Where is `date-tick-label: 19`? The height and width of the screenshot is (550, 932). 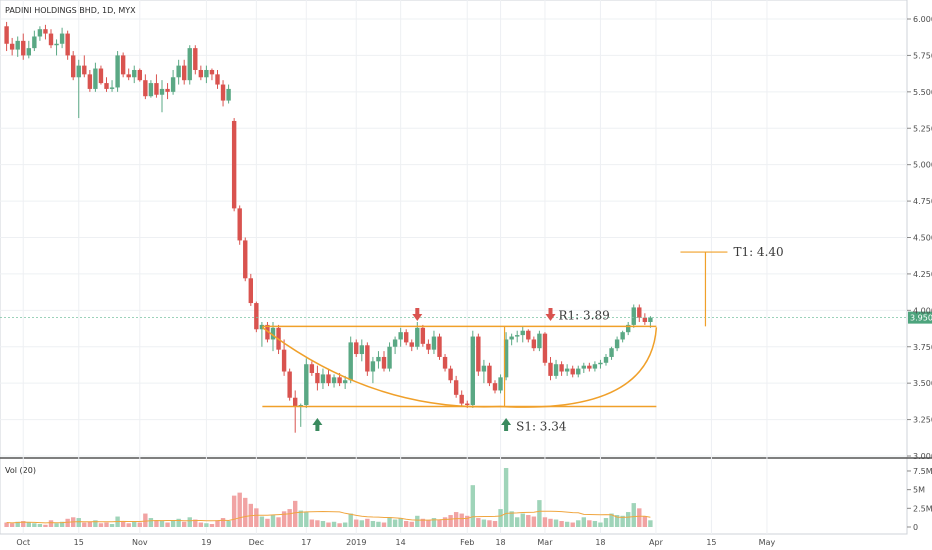
date-tick-label: 19 is located at coordinates (206, 542).